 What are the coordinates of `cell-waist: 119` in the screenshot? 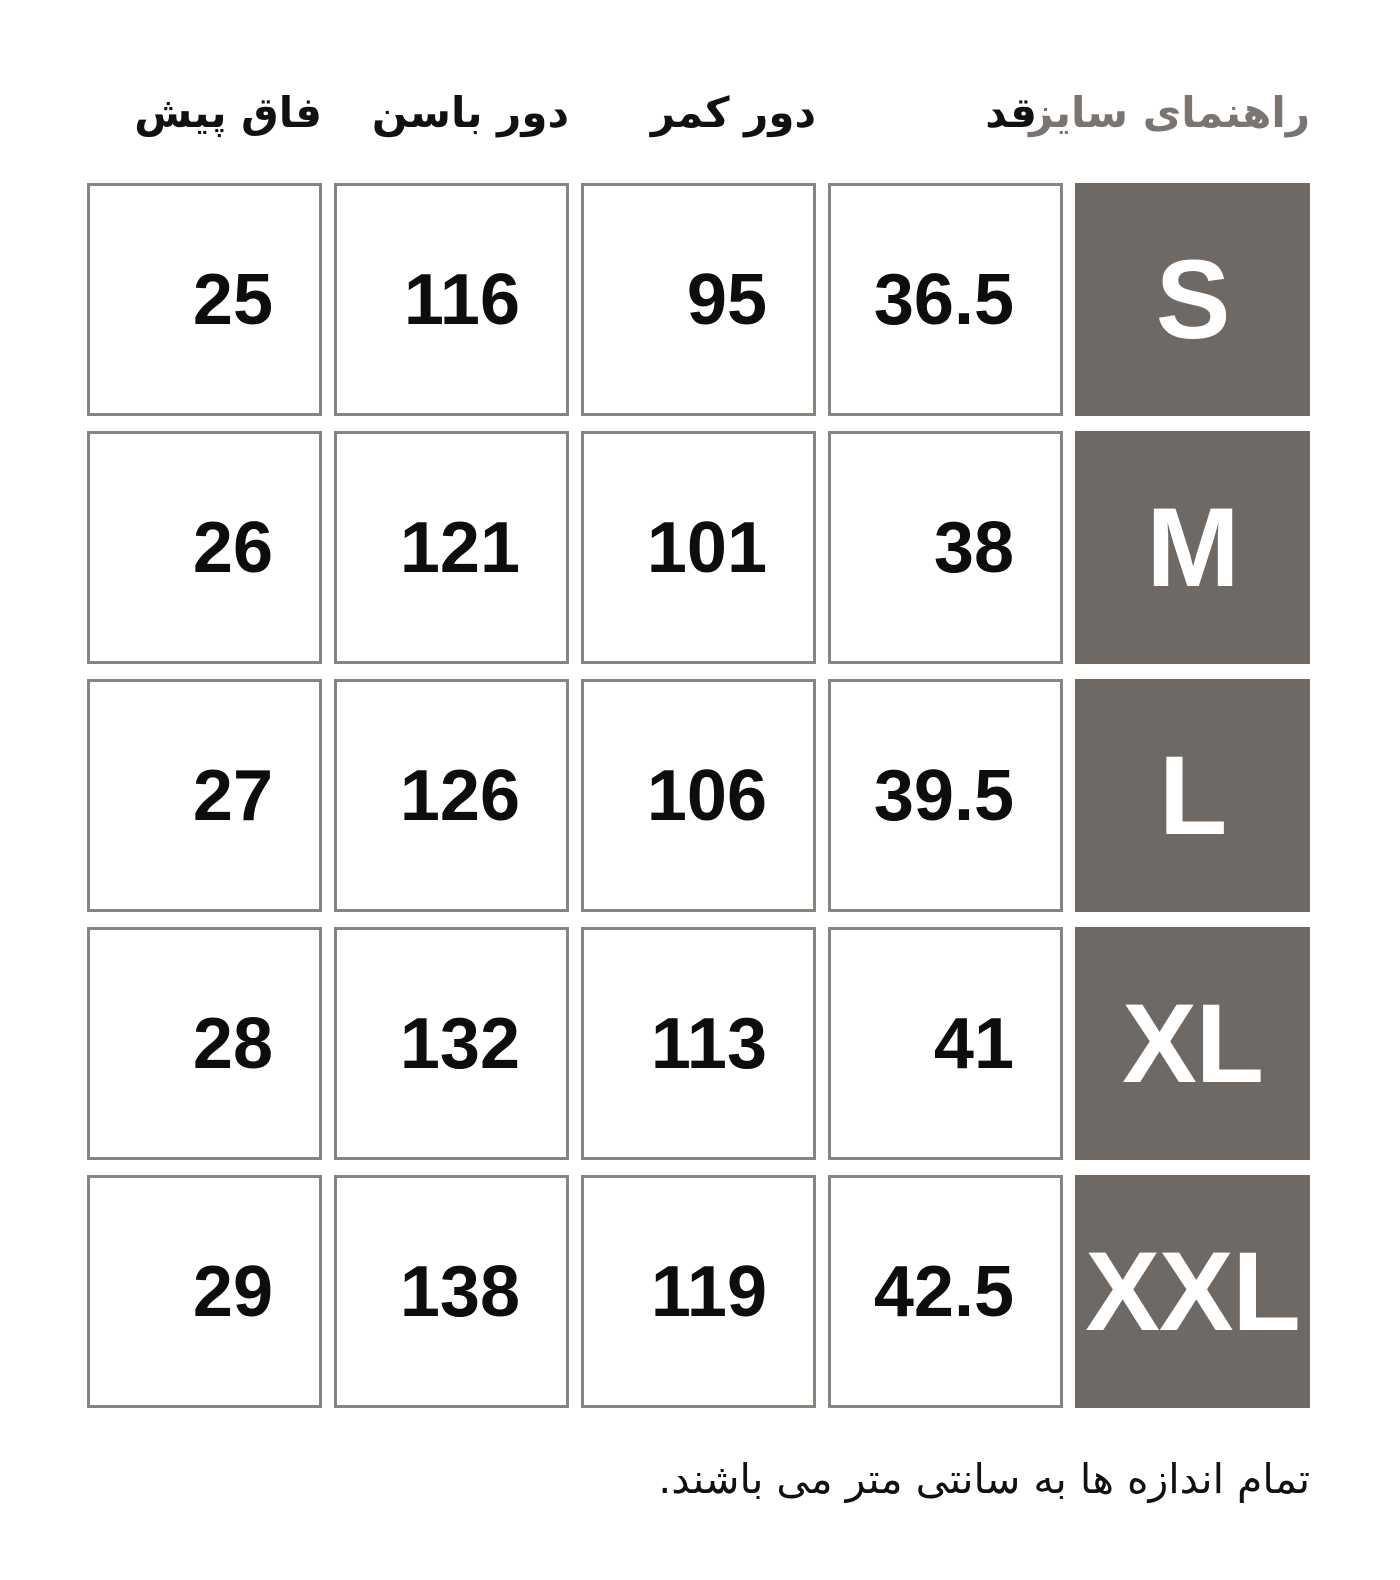 It's located at (698, 1291).